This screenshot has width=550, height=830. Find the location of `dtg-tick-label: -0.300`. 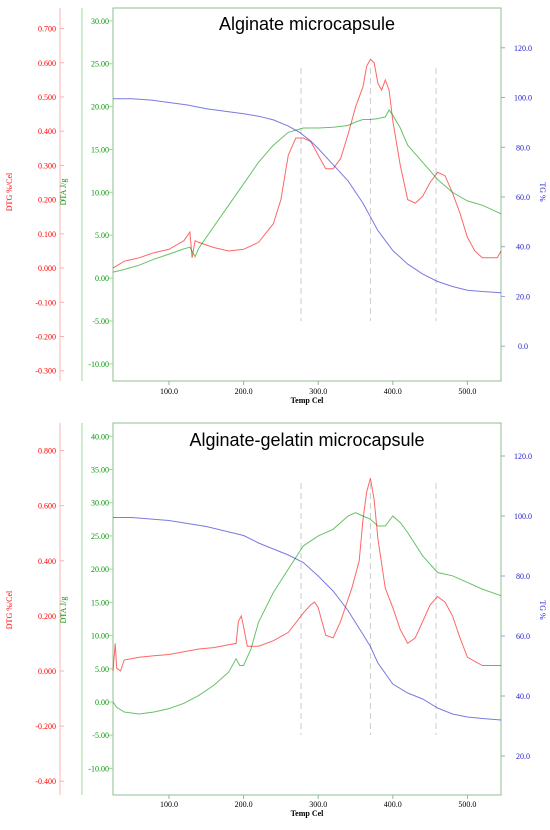

dtg-tick-label: -0.300 is located at coordinates (45, 371).